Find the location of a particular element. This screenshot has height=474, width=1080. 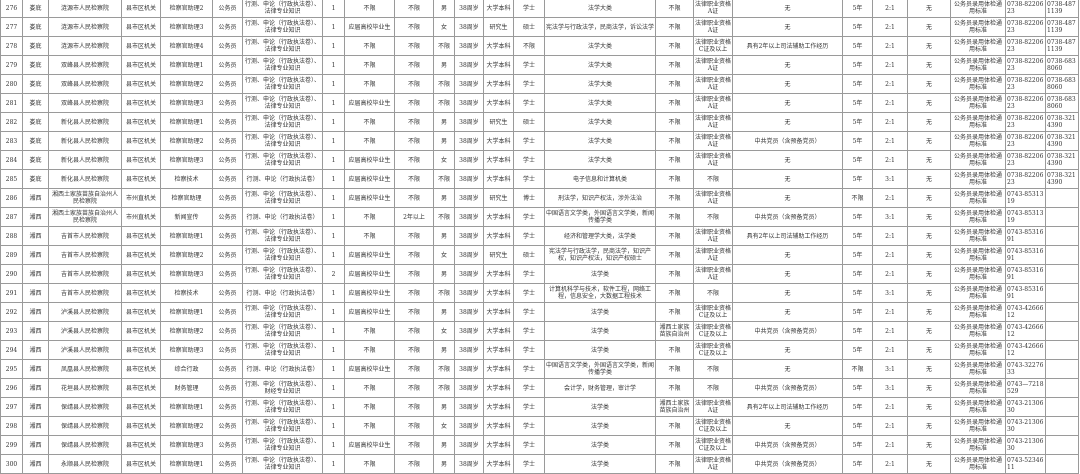

agency-level-cell: 市州直机关 is located at coordinates (141, 198).